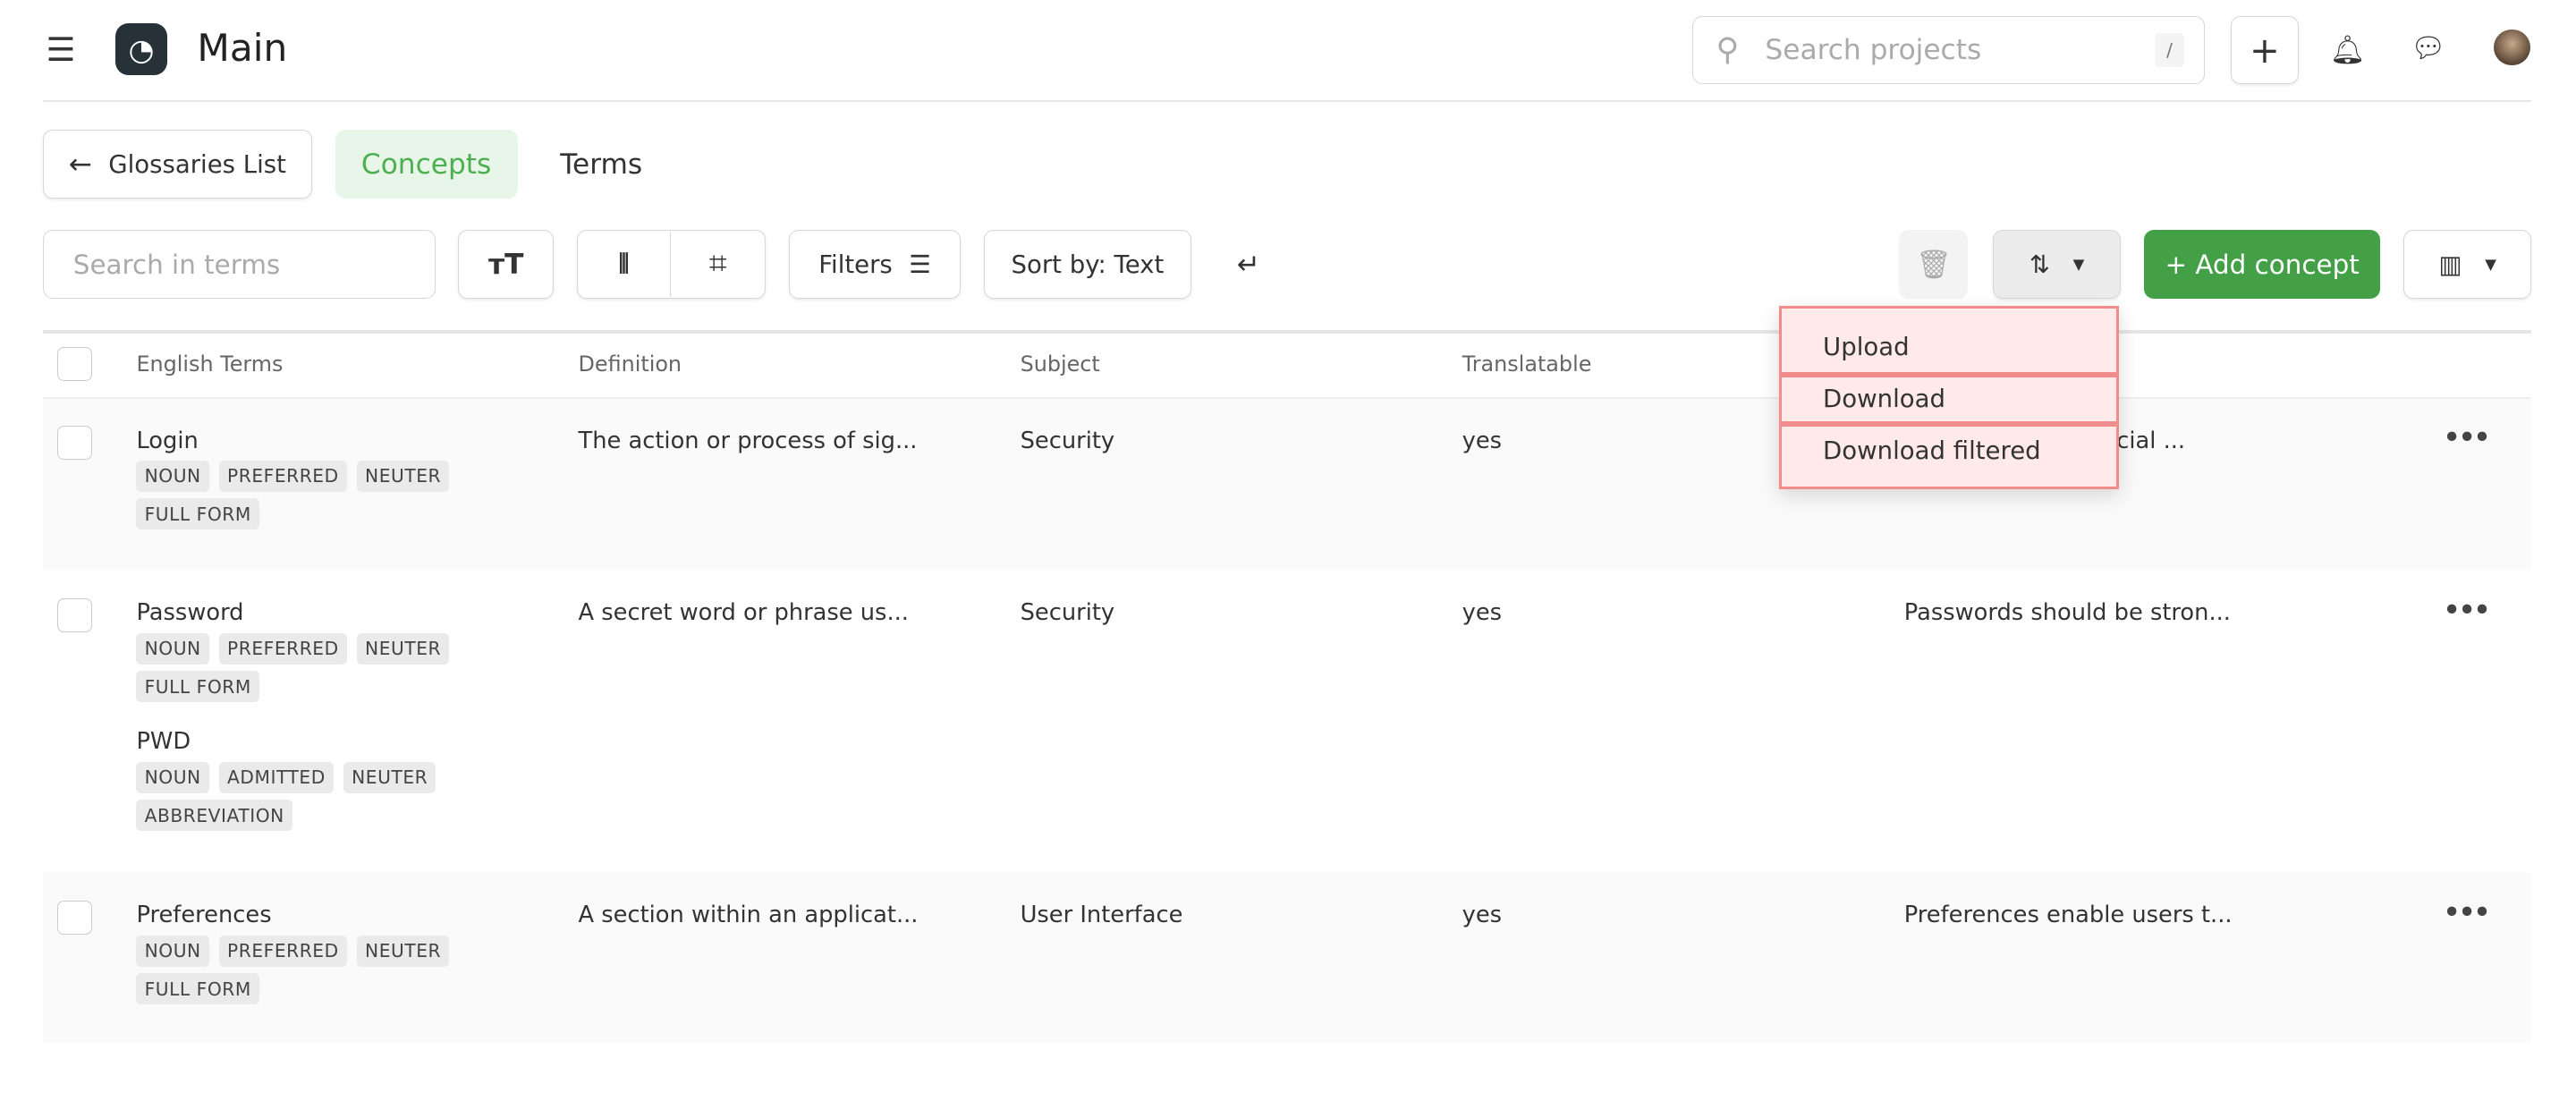  I want to click on frame-icon: ⌗, so click(717, 263).